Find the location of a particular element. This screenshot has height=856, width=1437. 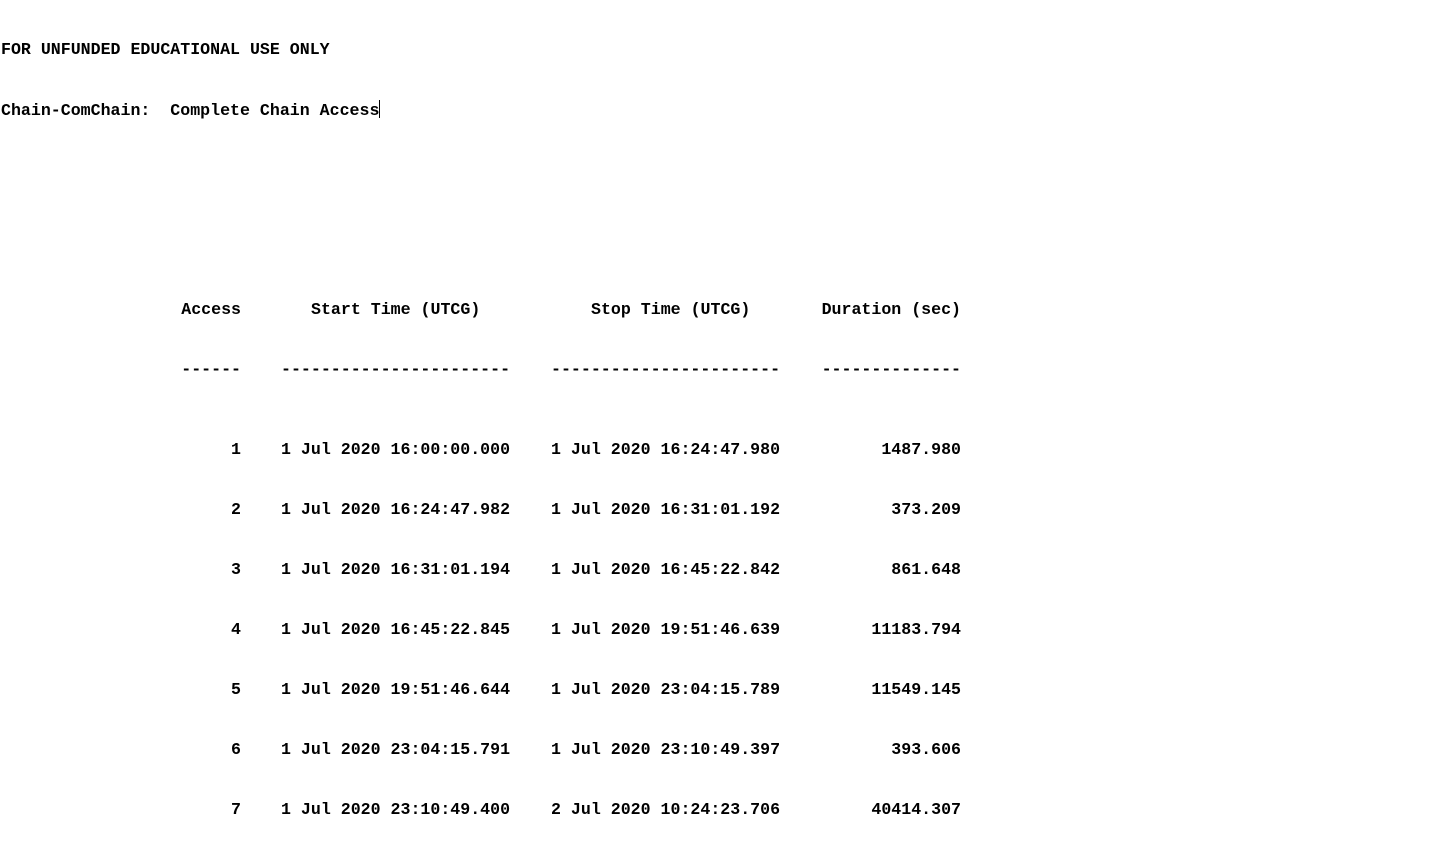

duration: 1487.980 is located at coordinates (921, 449).